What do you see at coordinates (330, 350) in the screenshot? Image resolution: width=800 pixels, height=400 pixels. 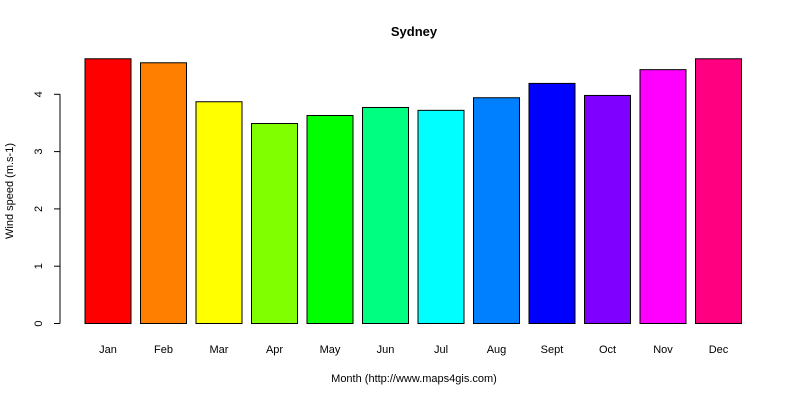 I see `x-tick-label-may: May` at bounding box center [330, 350].